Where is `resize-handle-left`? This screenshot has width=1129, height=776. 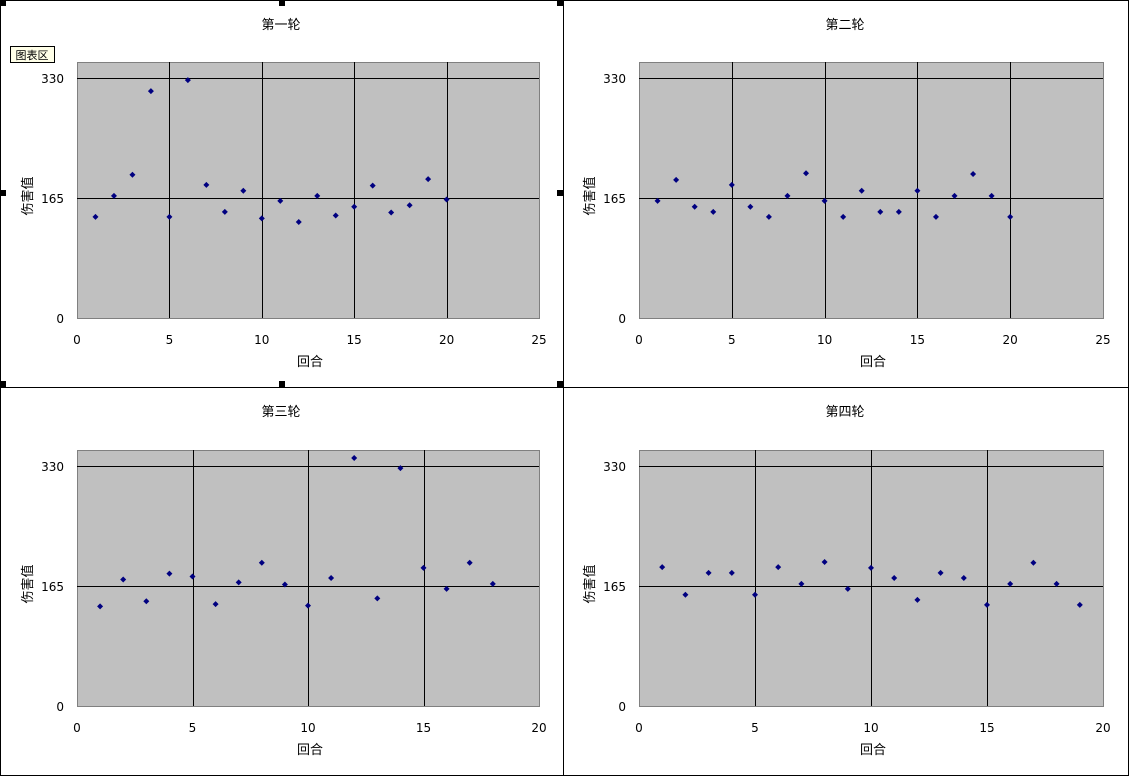
resize-handle-left is located at coordinates (3, 193).